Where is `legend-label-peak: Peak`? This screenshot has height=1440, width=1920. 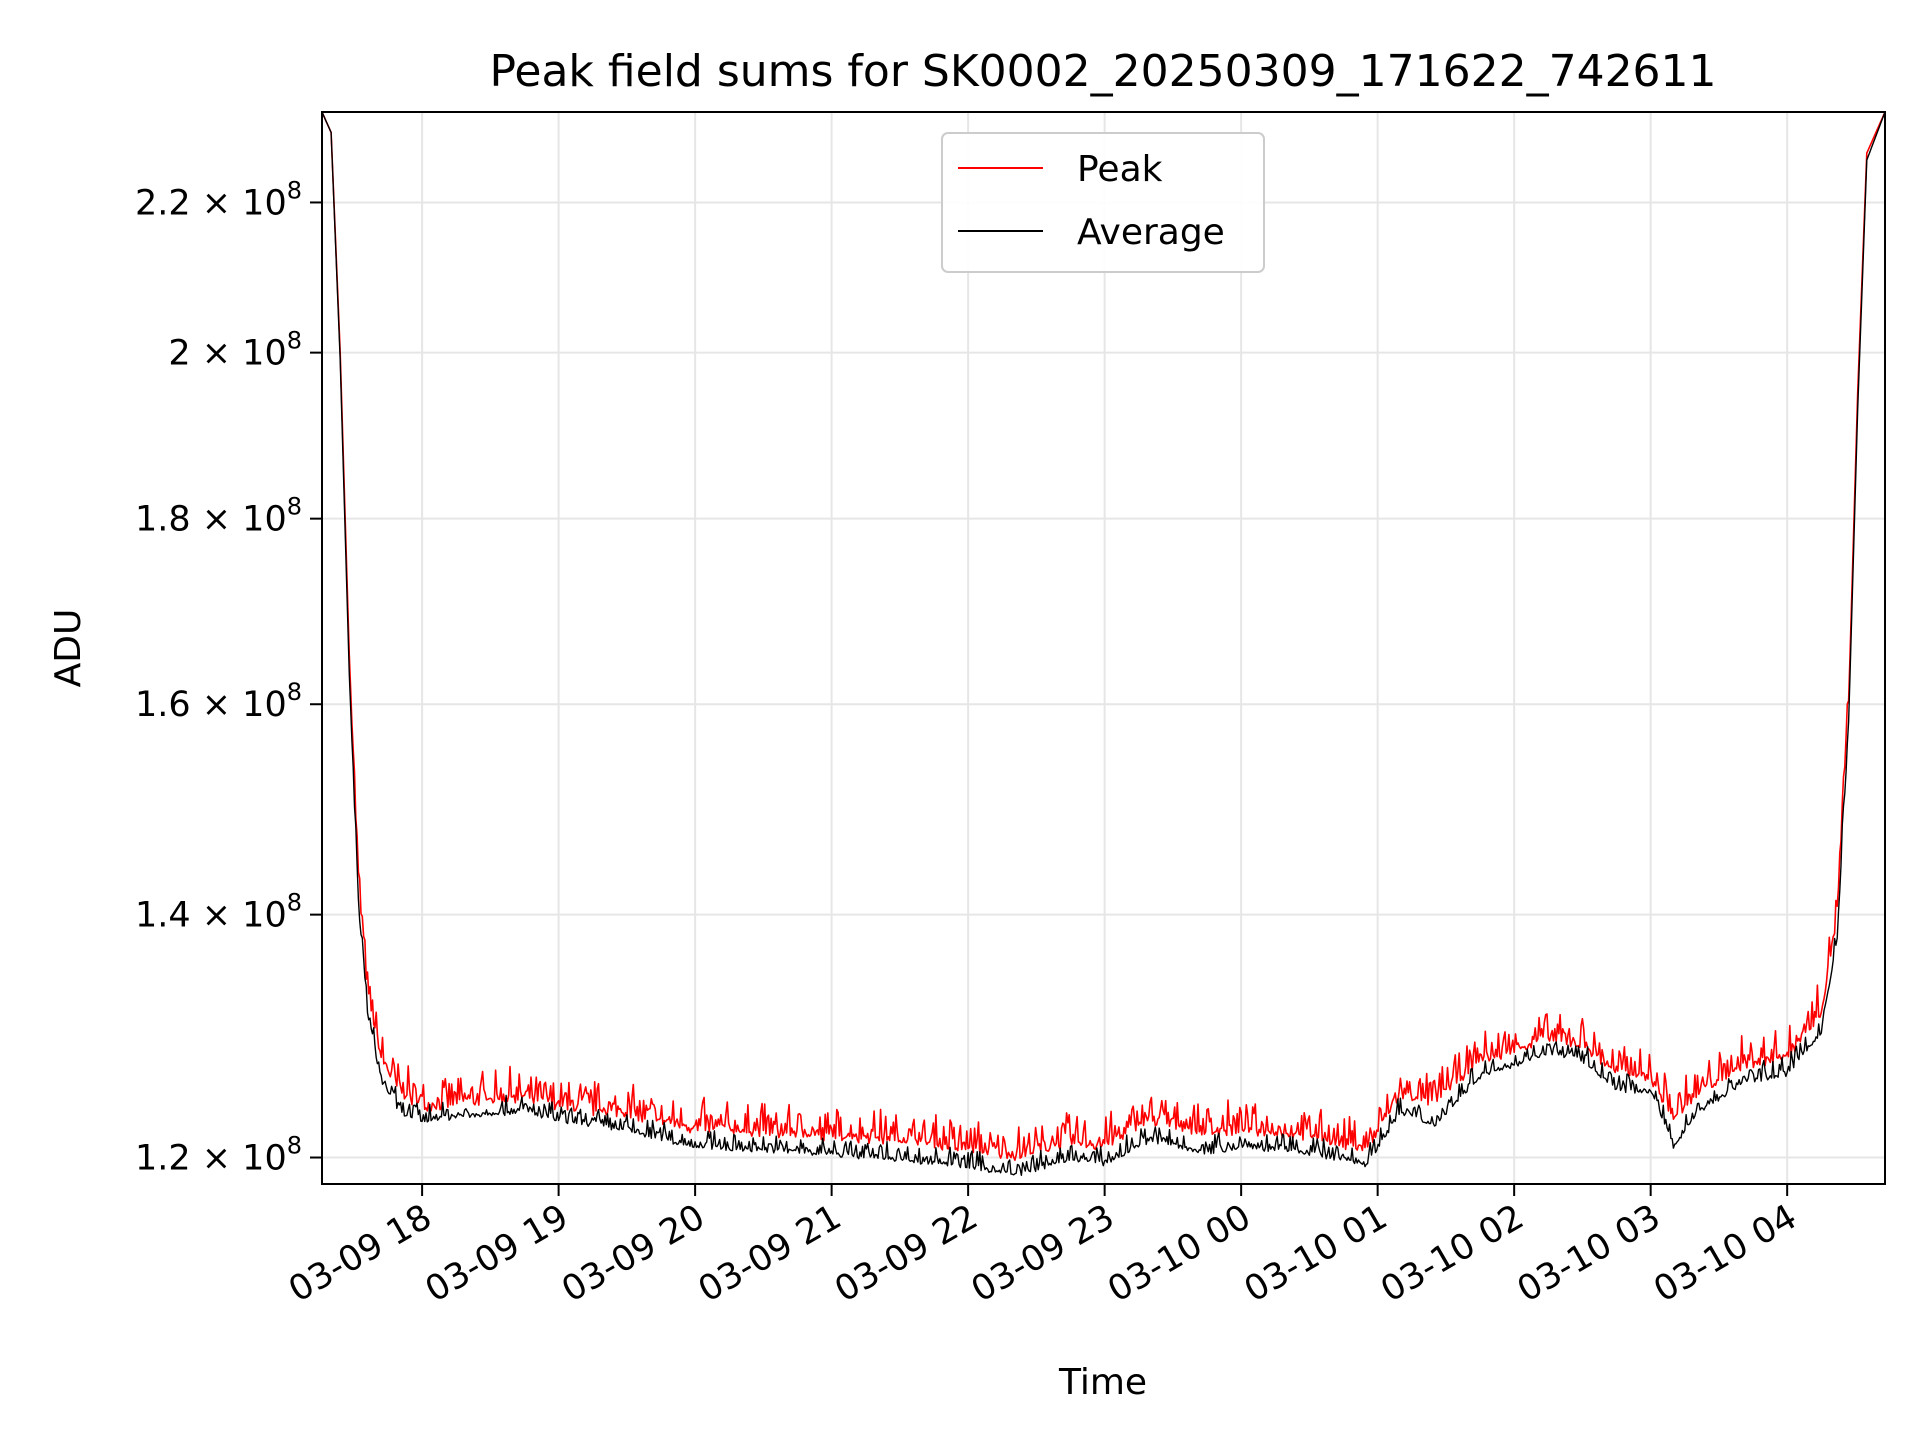 legend-label-peak: Peak is located at coordinates (1120, 169).